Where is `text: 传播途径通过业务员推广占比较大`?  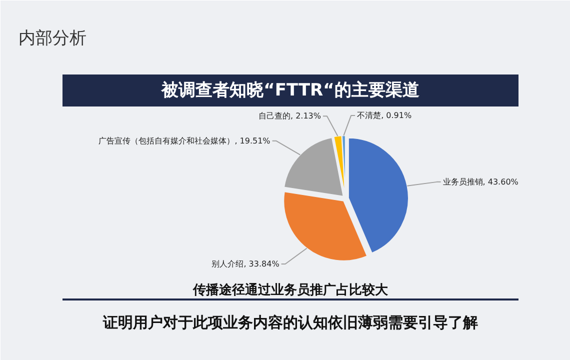
text: 传播途径通过业务员推广占比较大 is located at coordinates (290, 290).